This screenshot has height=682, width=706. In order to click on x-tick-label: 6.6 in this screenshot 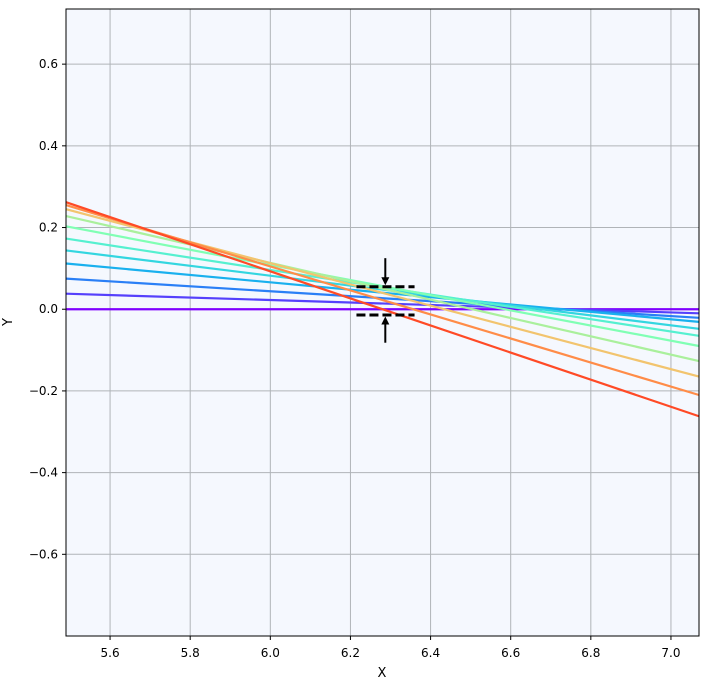, I will do `click(510, 653)`.